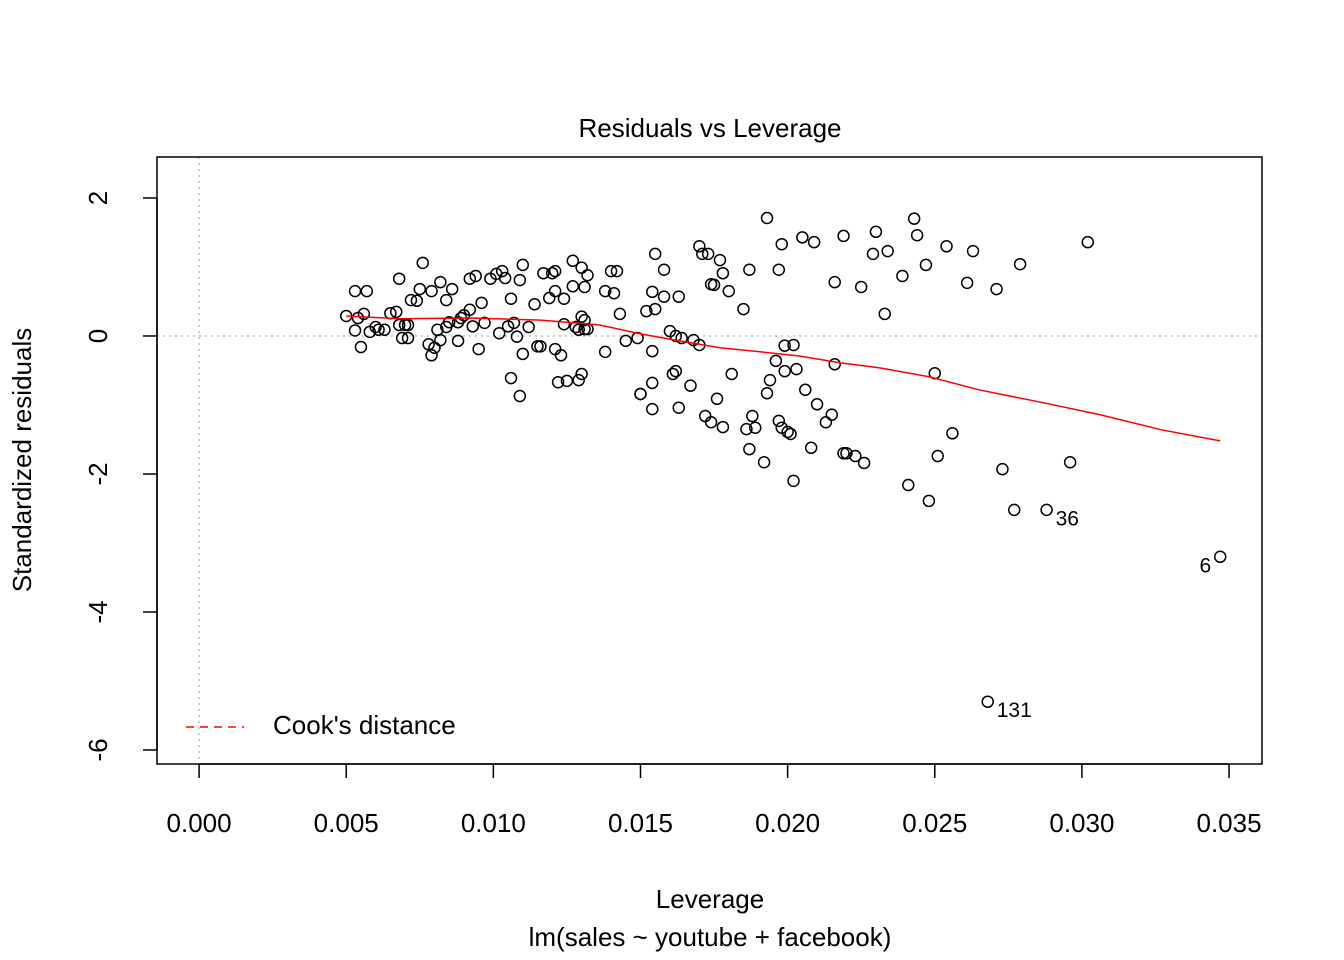  Describe the element at coordinates (98, 611) in the screenshot. I see `y-tick-label: -4` at that location.